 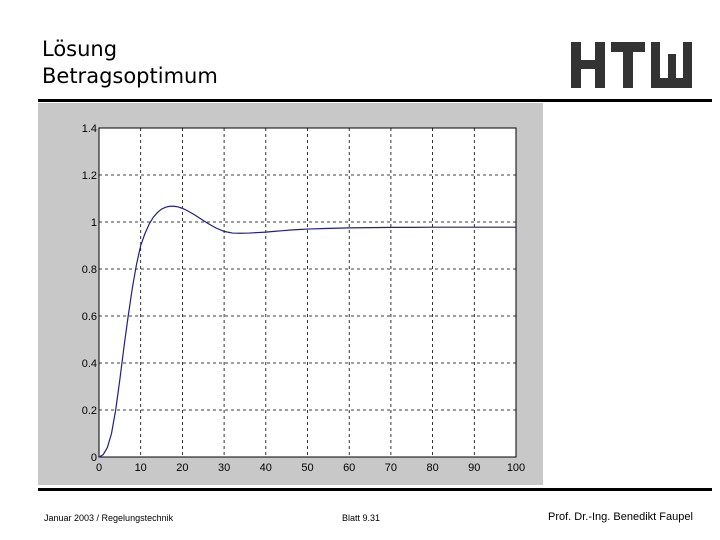 I want to click on x-tick-label: 80, so click(x=432, y=468).